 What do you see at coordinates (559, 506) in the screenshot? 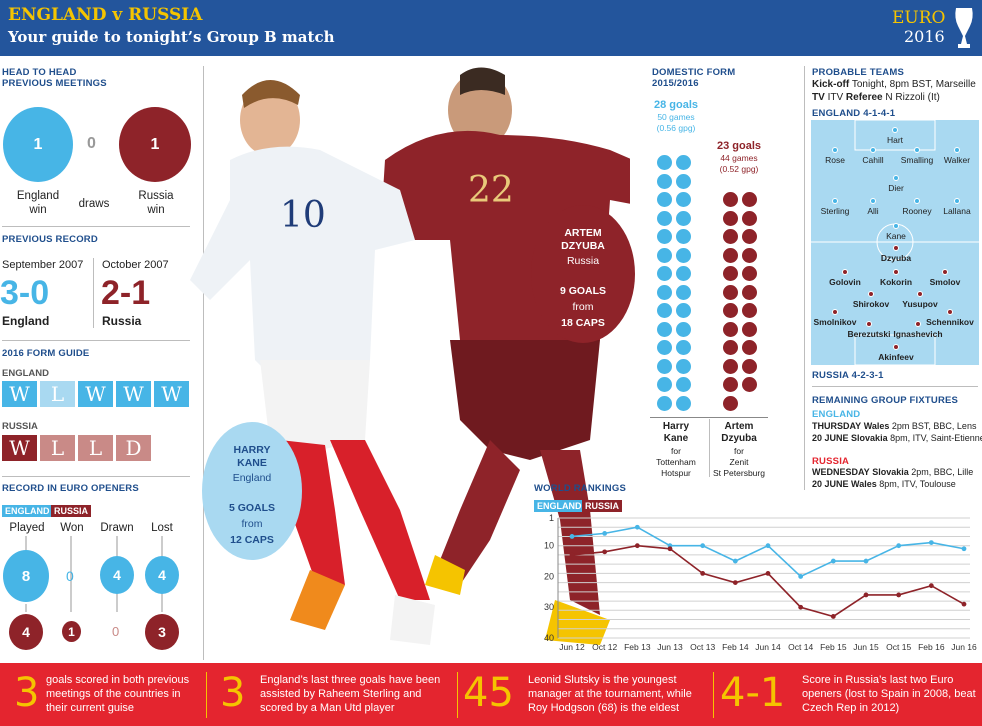
I see `legend-england: ENGLAND` at bounding box center [559, 506].